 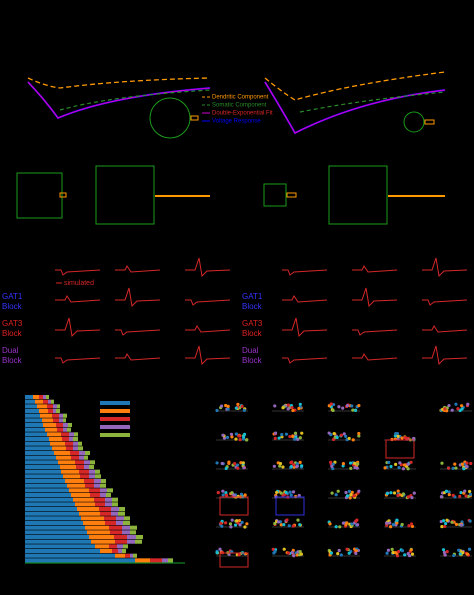 I want to click on row-label: Dual Block, so click(x=252, y=355).